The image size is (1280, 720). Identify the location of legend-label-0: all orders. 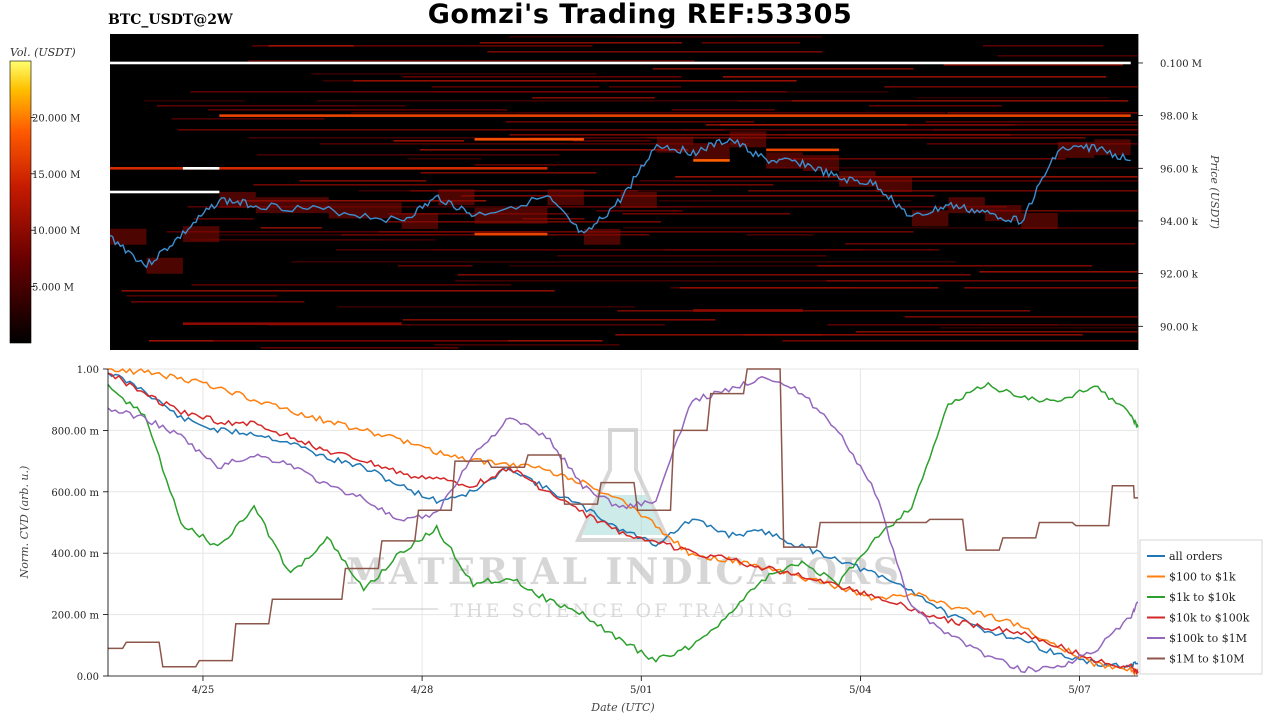
(1196, 556).